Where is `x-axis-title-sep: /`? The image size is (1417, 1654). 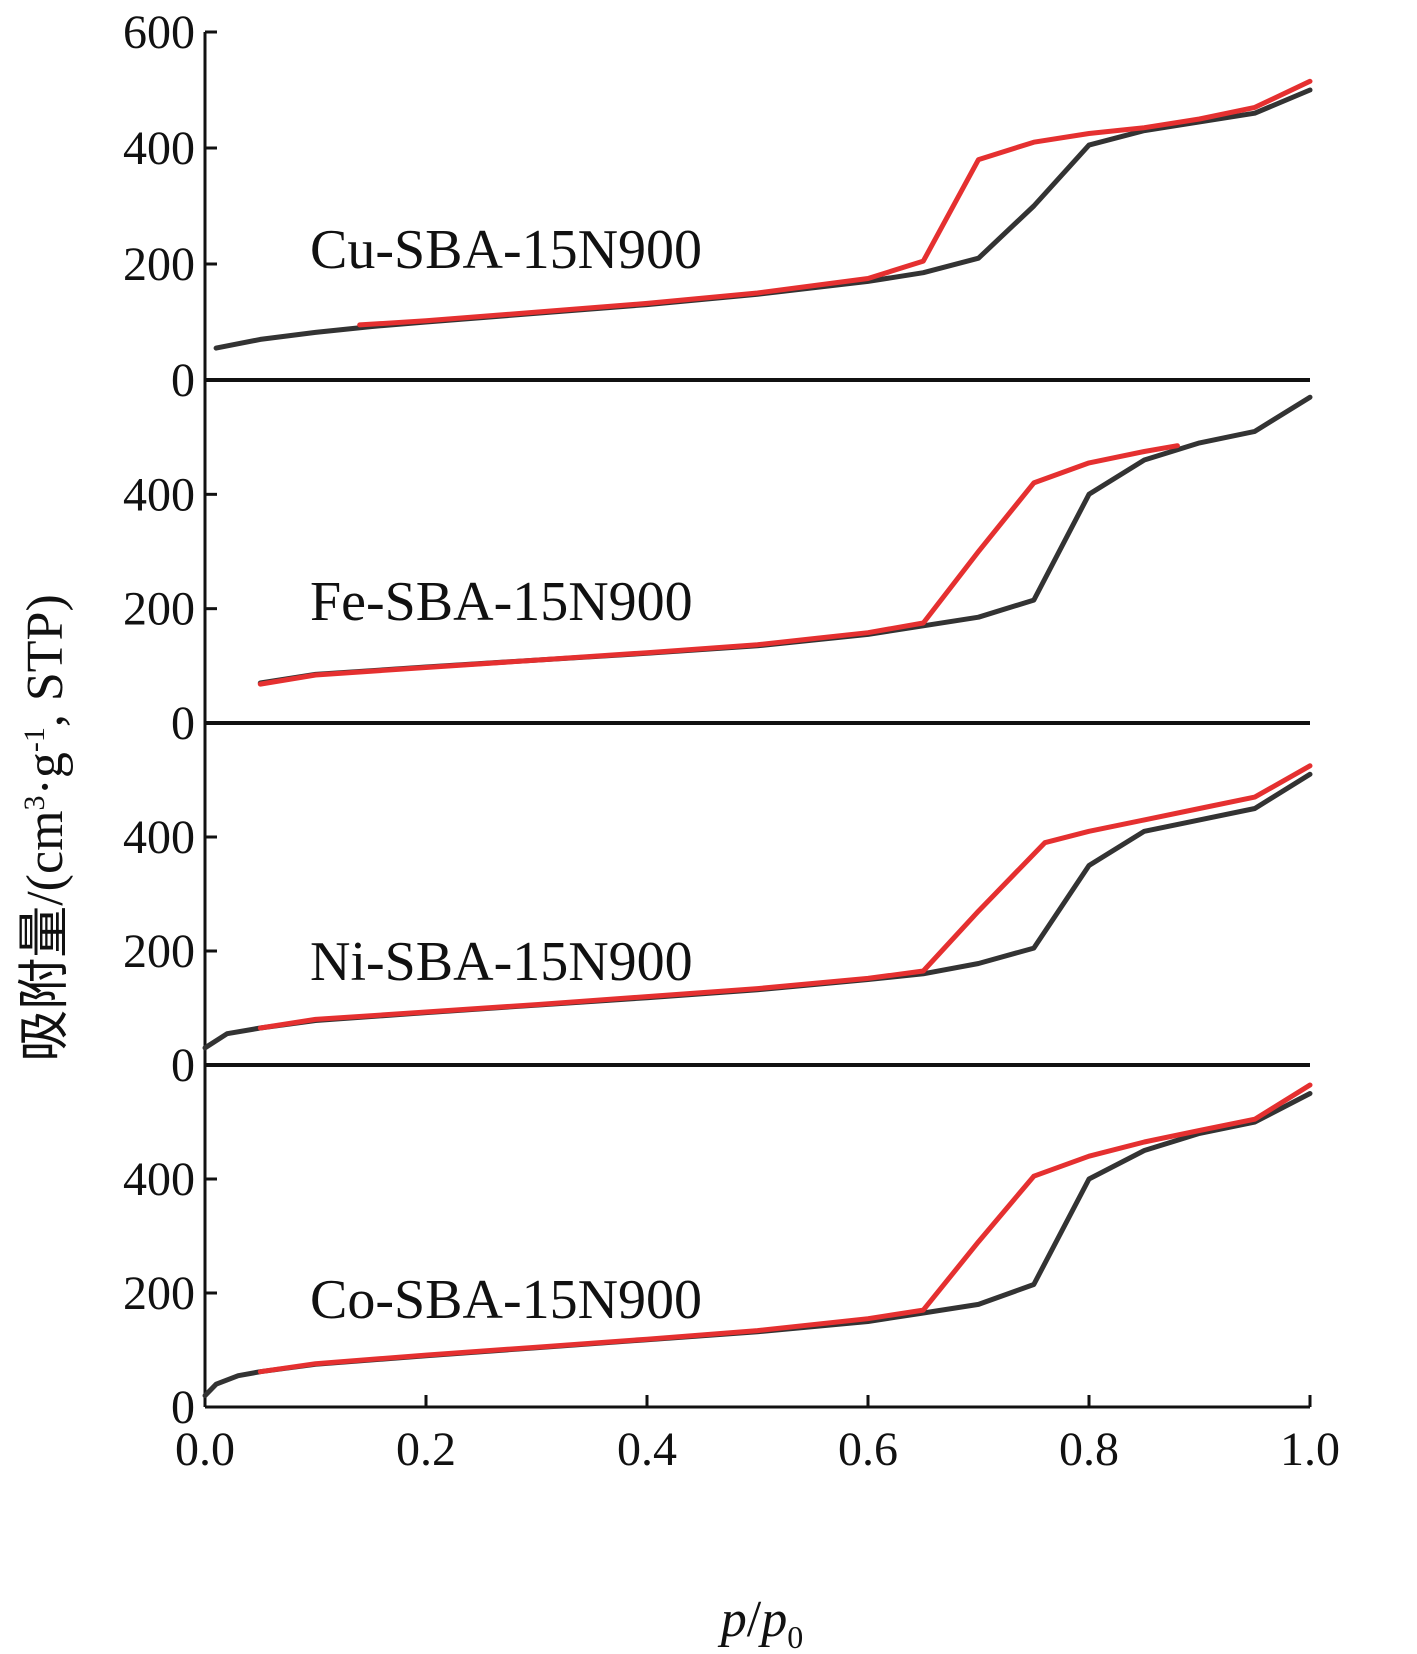
x-axis-title-sep: / is located at coordinates (754, 1619).